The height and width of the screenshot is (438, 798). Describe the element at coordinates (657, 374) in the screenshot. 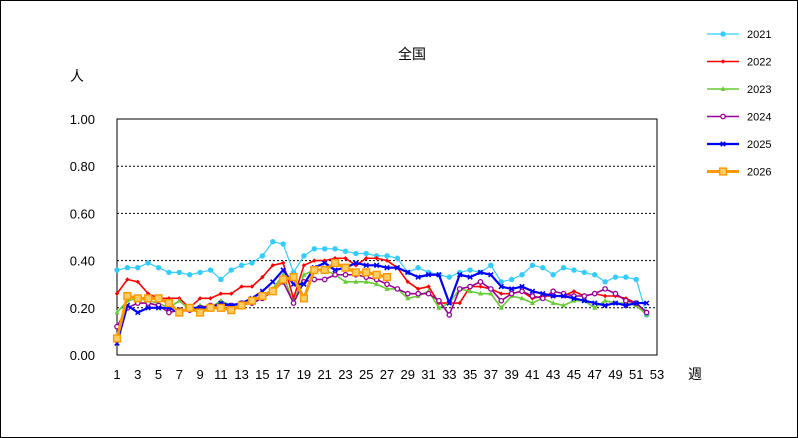

I see `x-tick-label: 53` at that location.